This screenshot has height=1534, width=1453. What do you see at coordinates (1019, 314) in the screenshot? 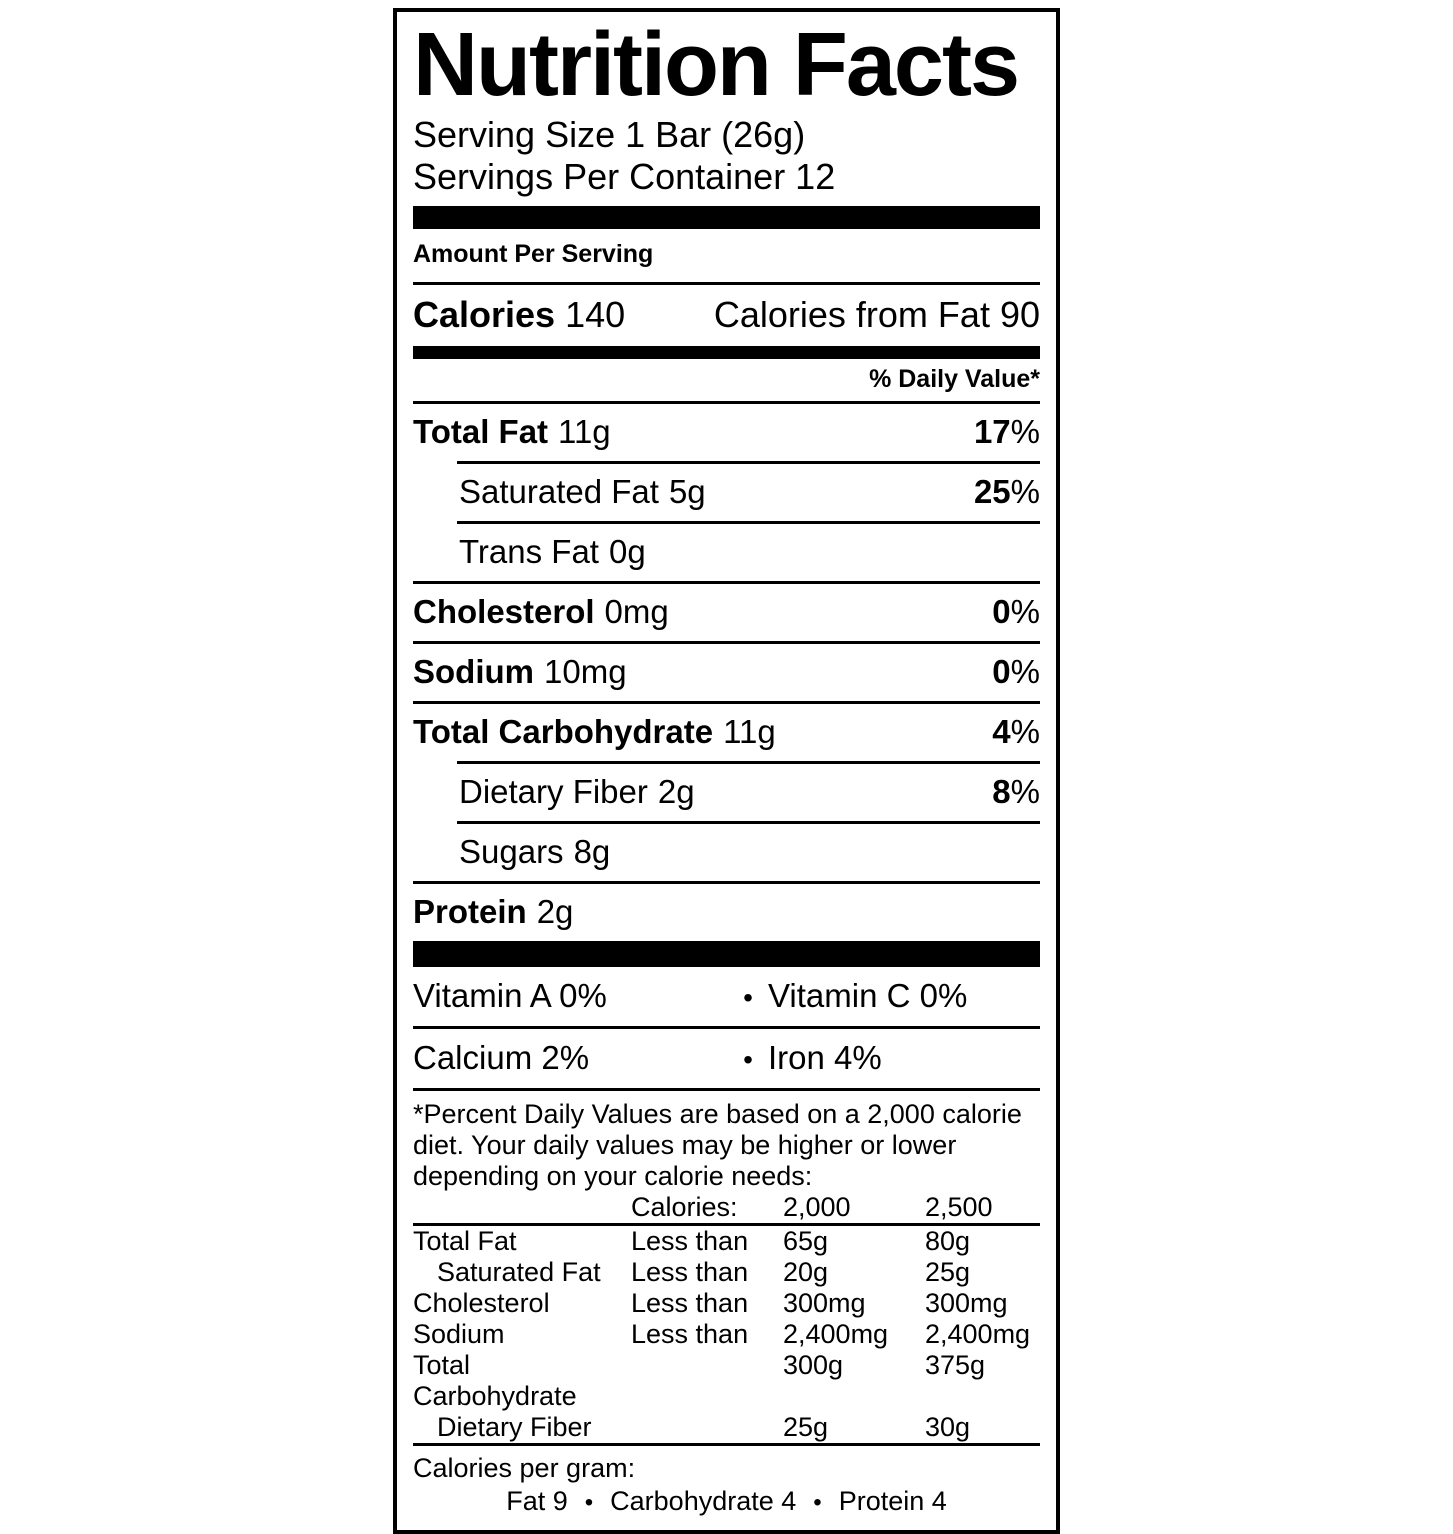
I see `calories-from-fat-value: 90` at bounding box center [1019, 314].